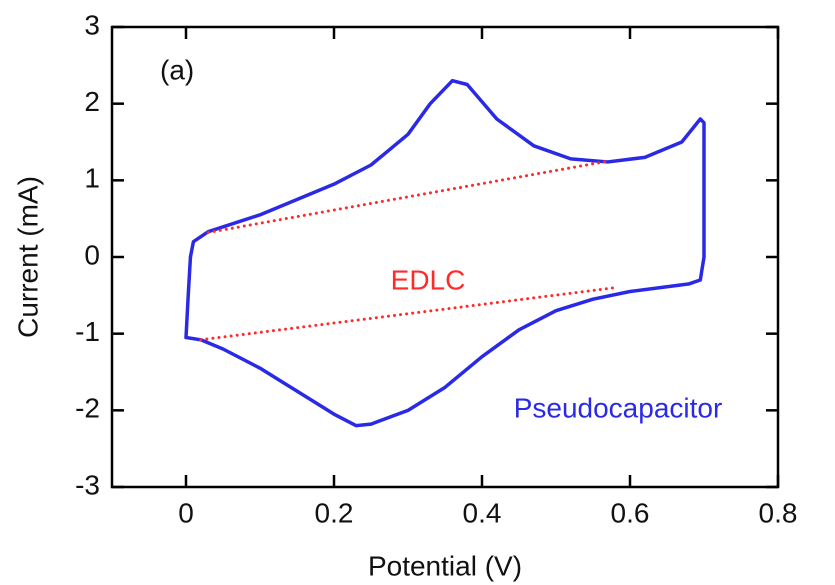  I want to click on y-tick-label: -2, so click(87, 408).